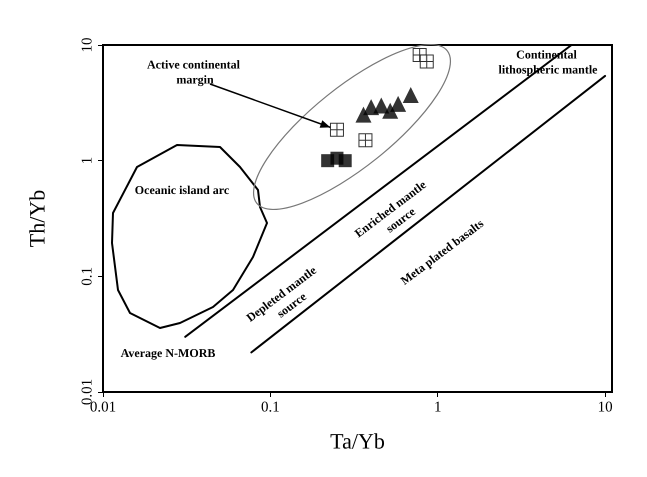  I want to click on annotation: Oceanic island arc, so click(182, 190).